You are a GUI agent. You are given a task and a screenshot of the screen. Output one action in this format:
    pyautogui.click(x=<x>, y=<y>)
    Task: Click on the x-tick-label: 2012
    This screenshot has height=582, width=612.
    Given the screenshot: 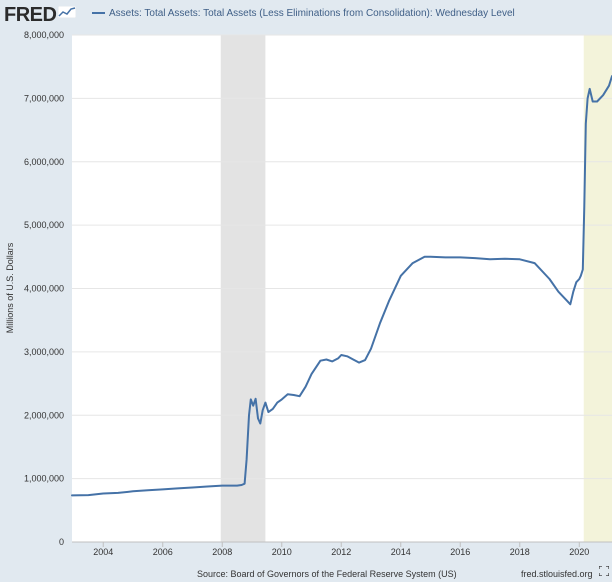 What is the action you would take?
    pyautogui.click(x=341, y=552)
    